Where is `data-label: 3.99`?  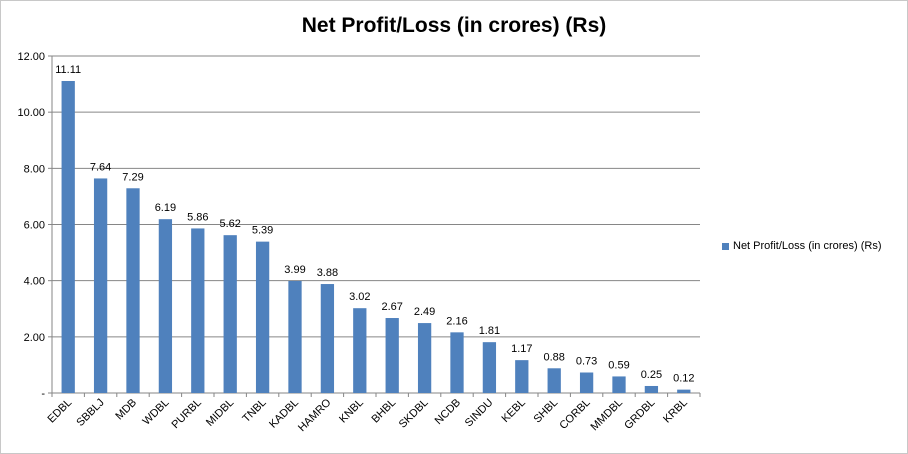 data-label: 3.99 is located at coordinates (294, 270).